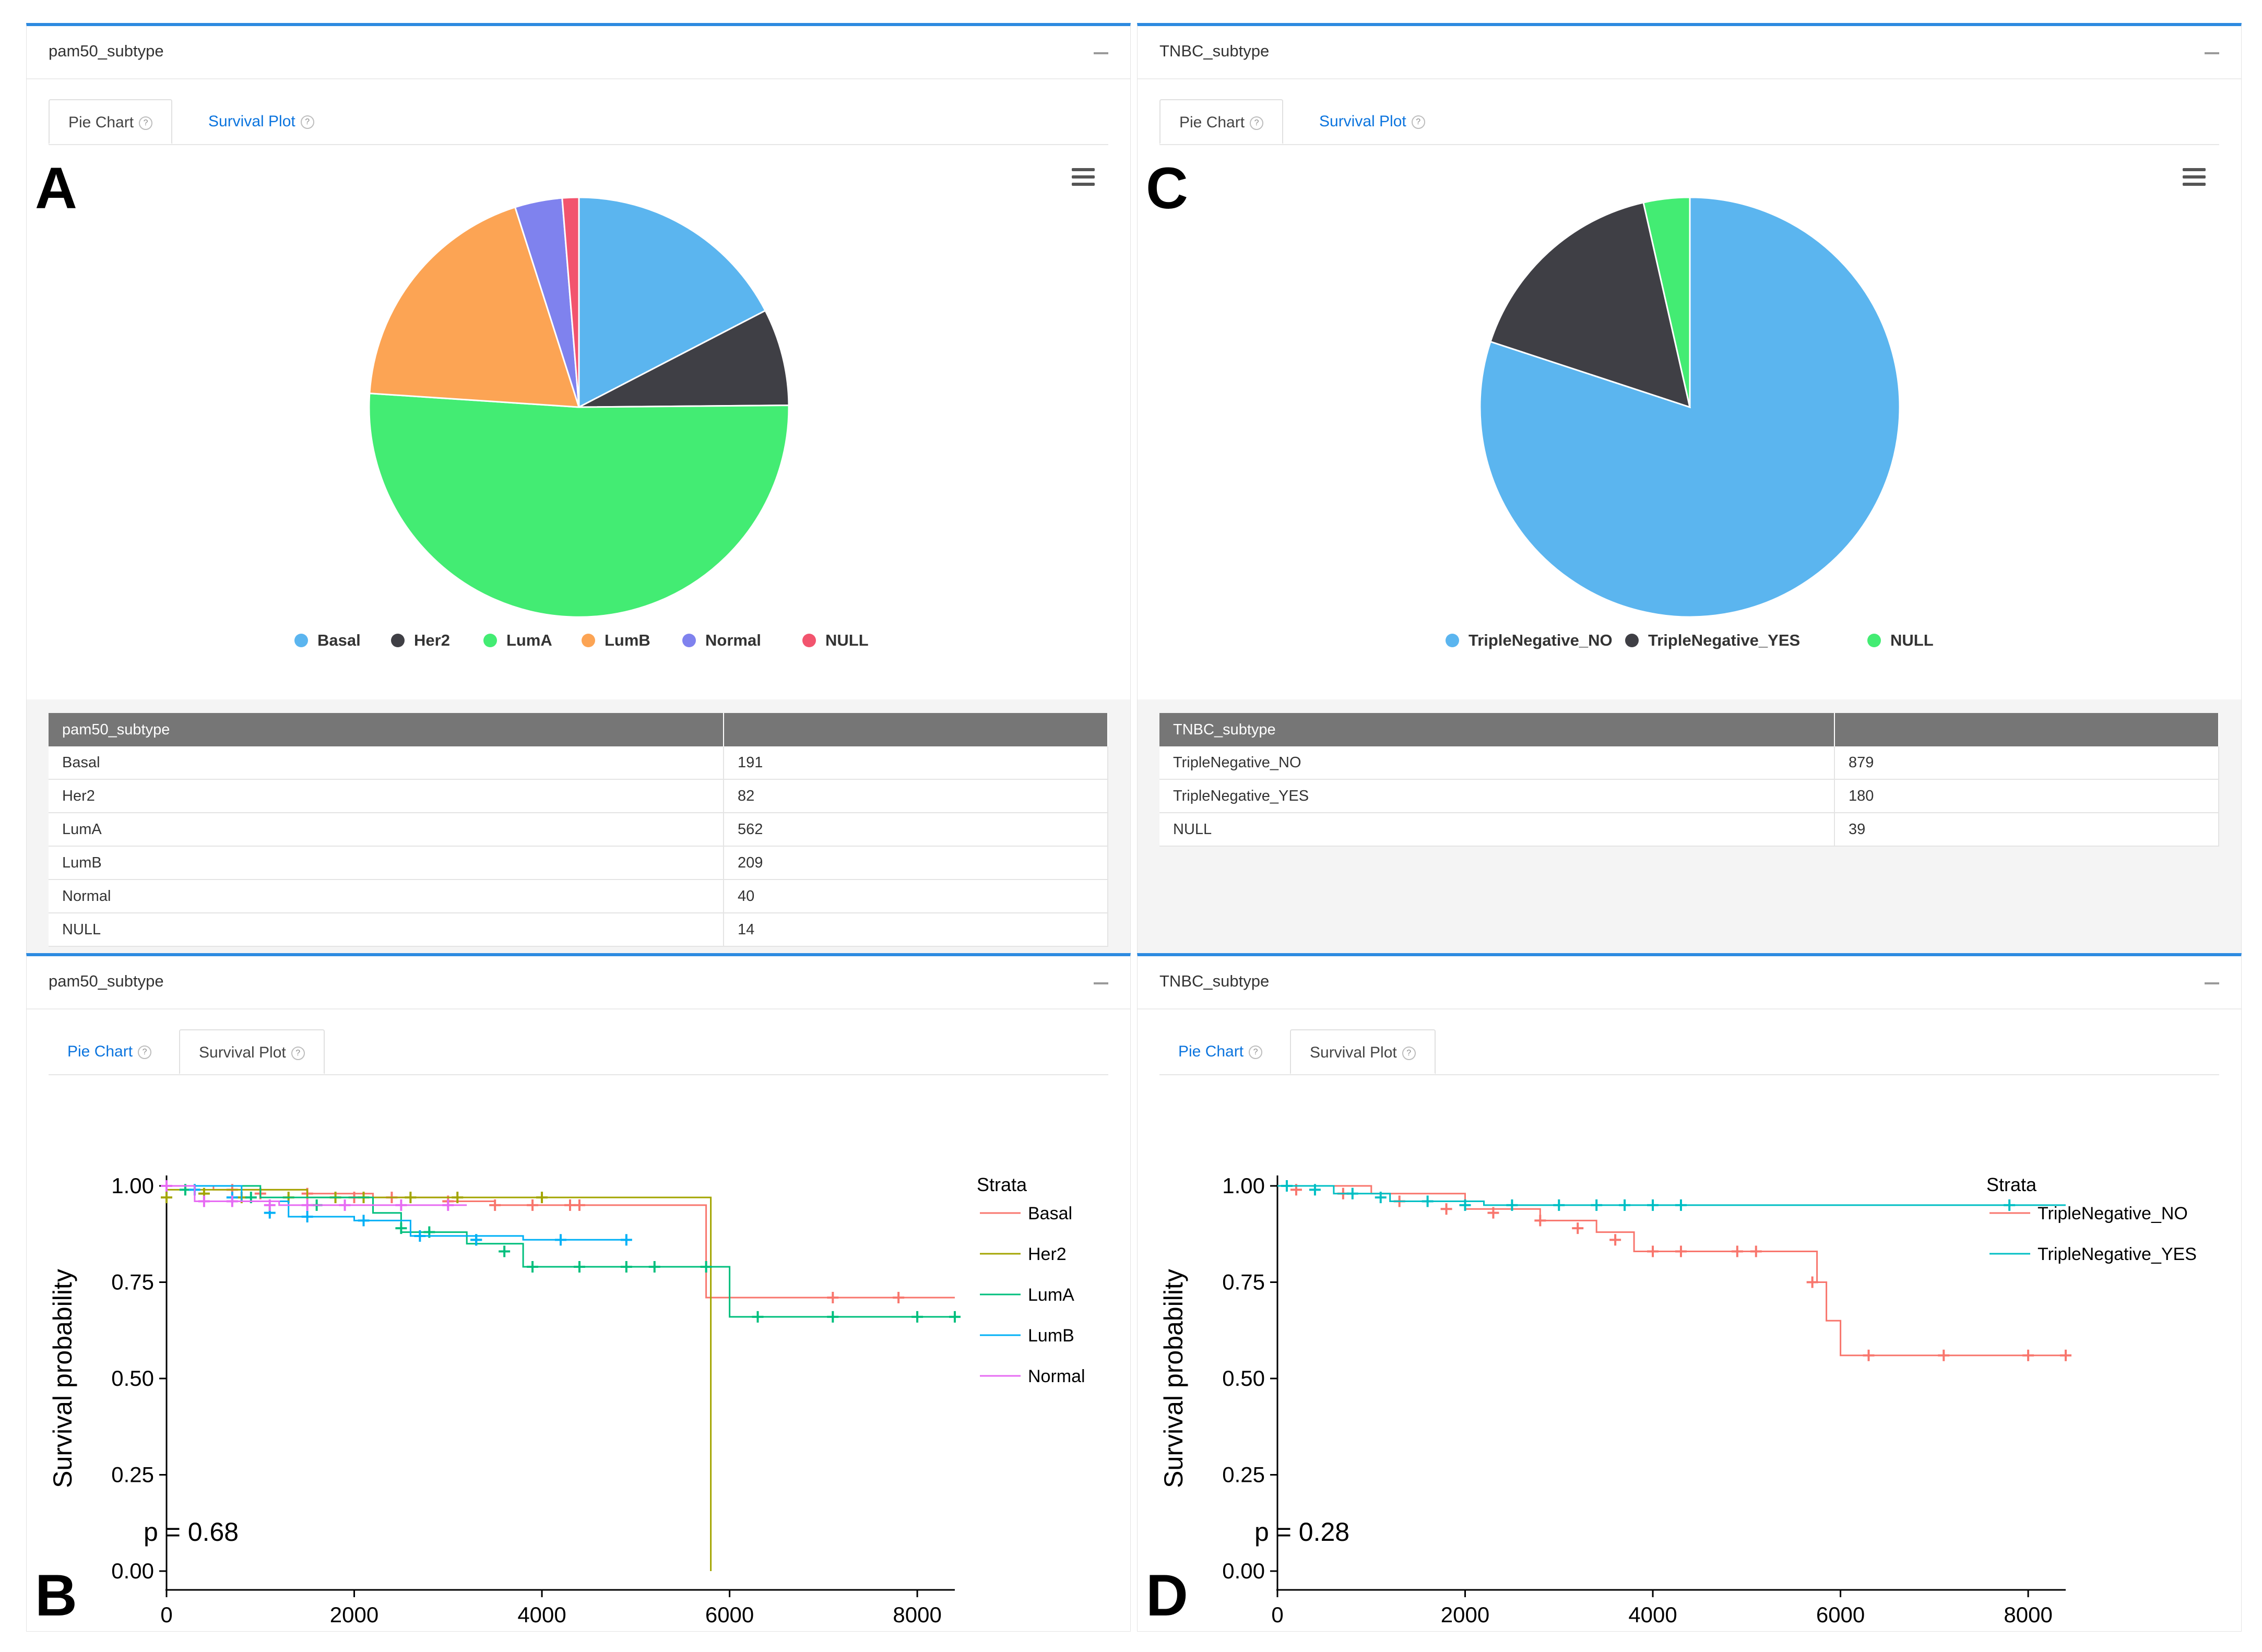 This screenshot has width=2262, height=1652. Describe the element at coordinates (672, 302) in the screenshot. I see `pie-slice-basal` at that location.